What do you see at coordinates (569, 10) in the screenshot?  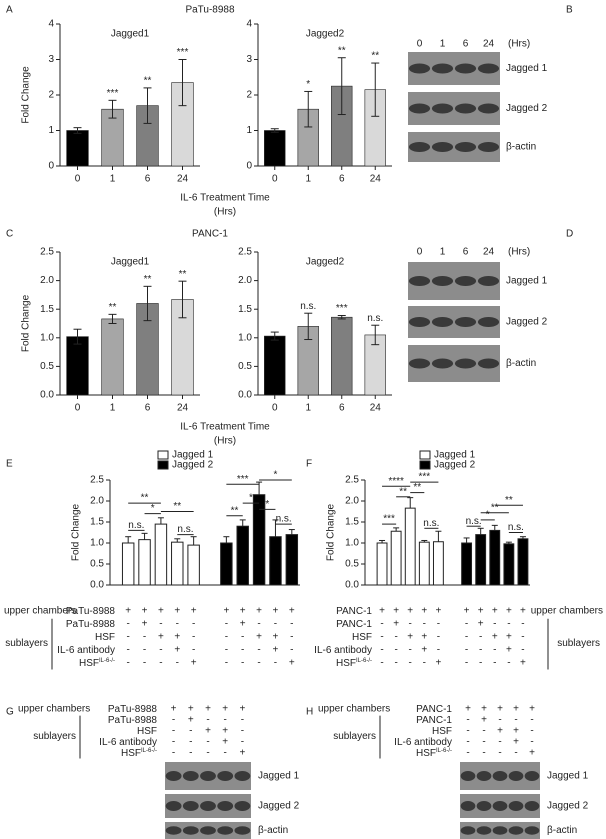 I see `panel-letter: B` at bounding box center [569, 10].